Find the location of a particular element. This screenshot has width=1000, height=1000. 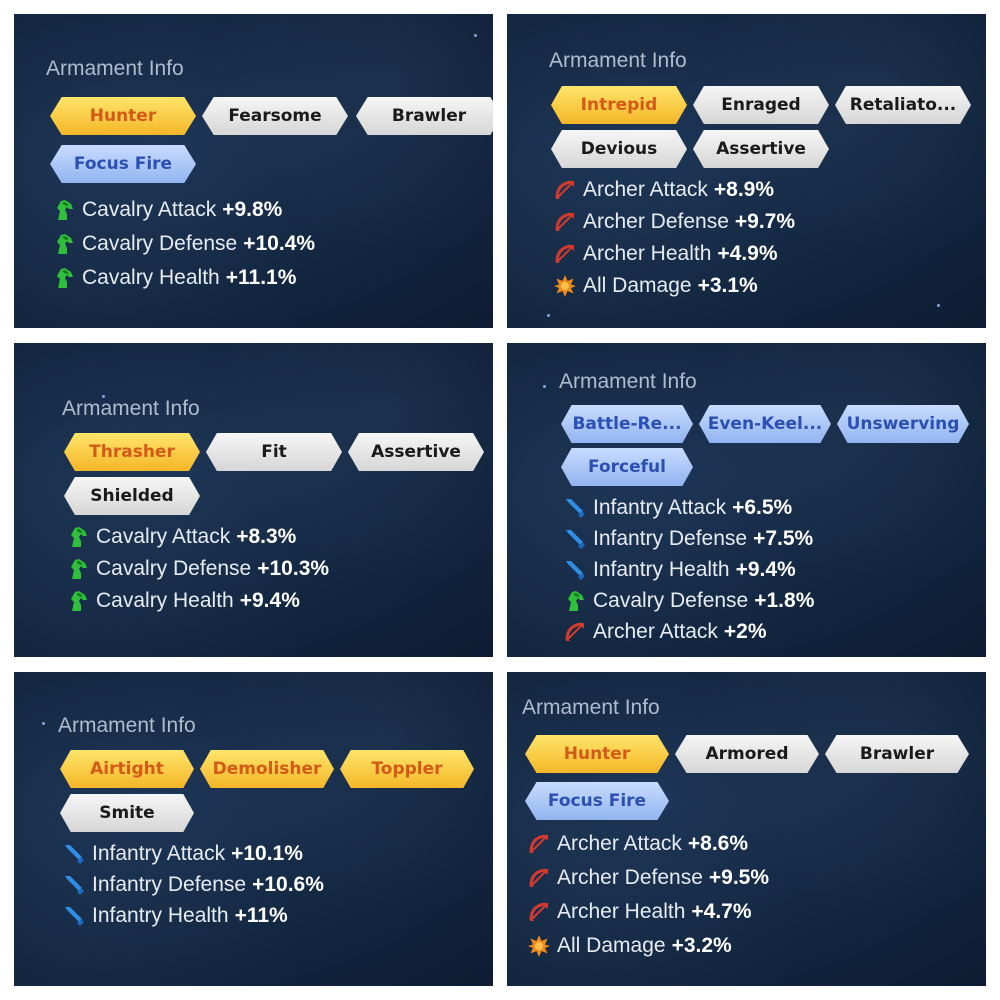

stat-value: +9.8% is located at coordinates (252, 209).